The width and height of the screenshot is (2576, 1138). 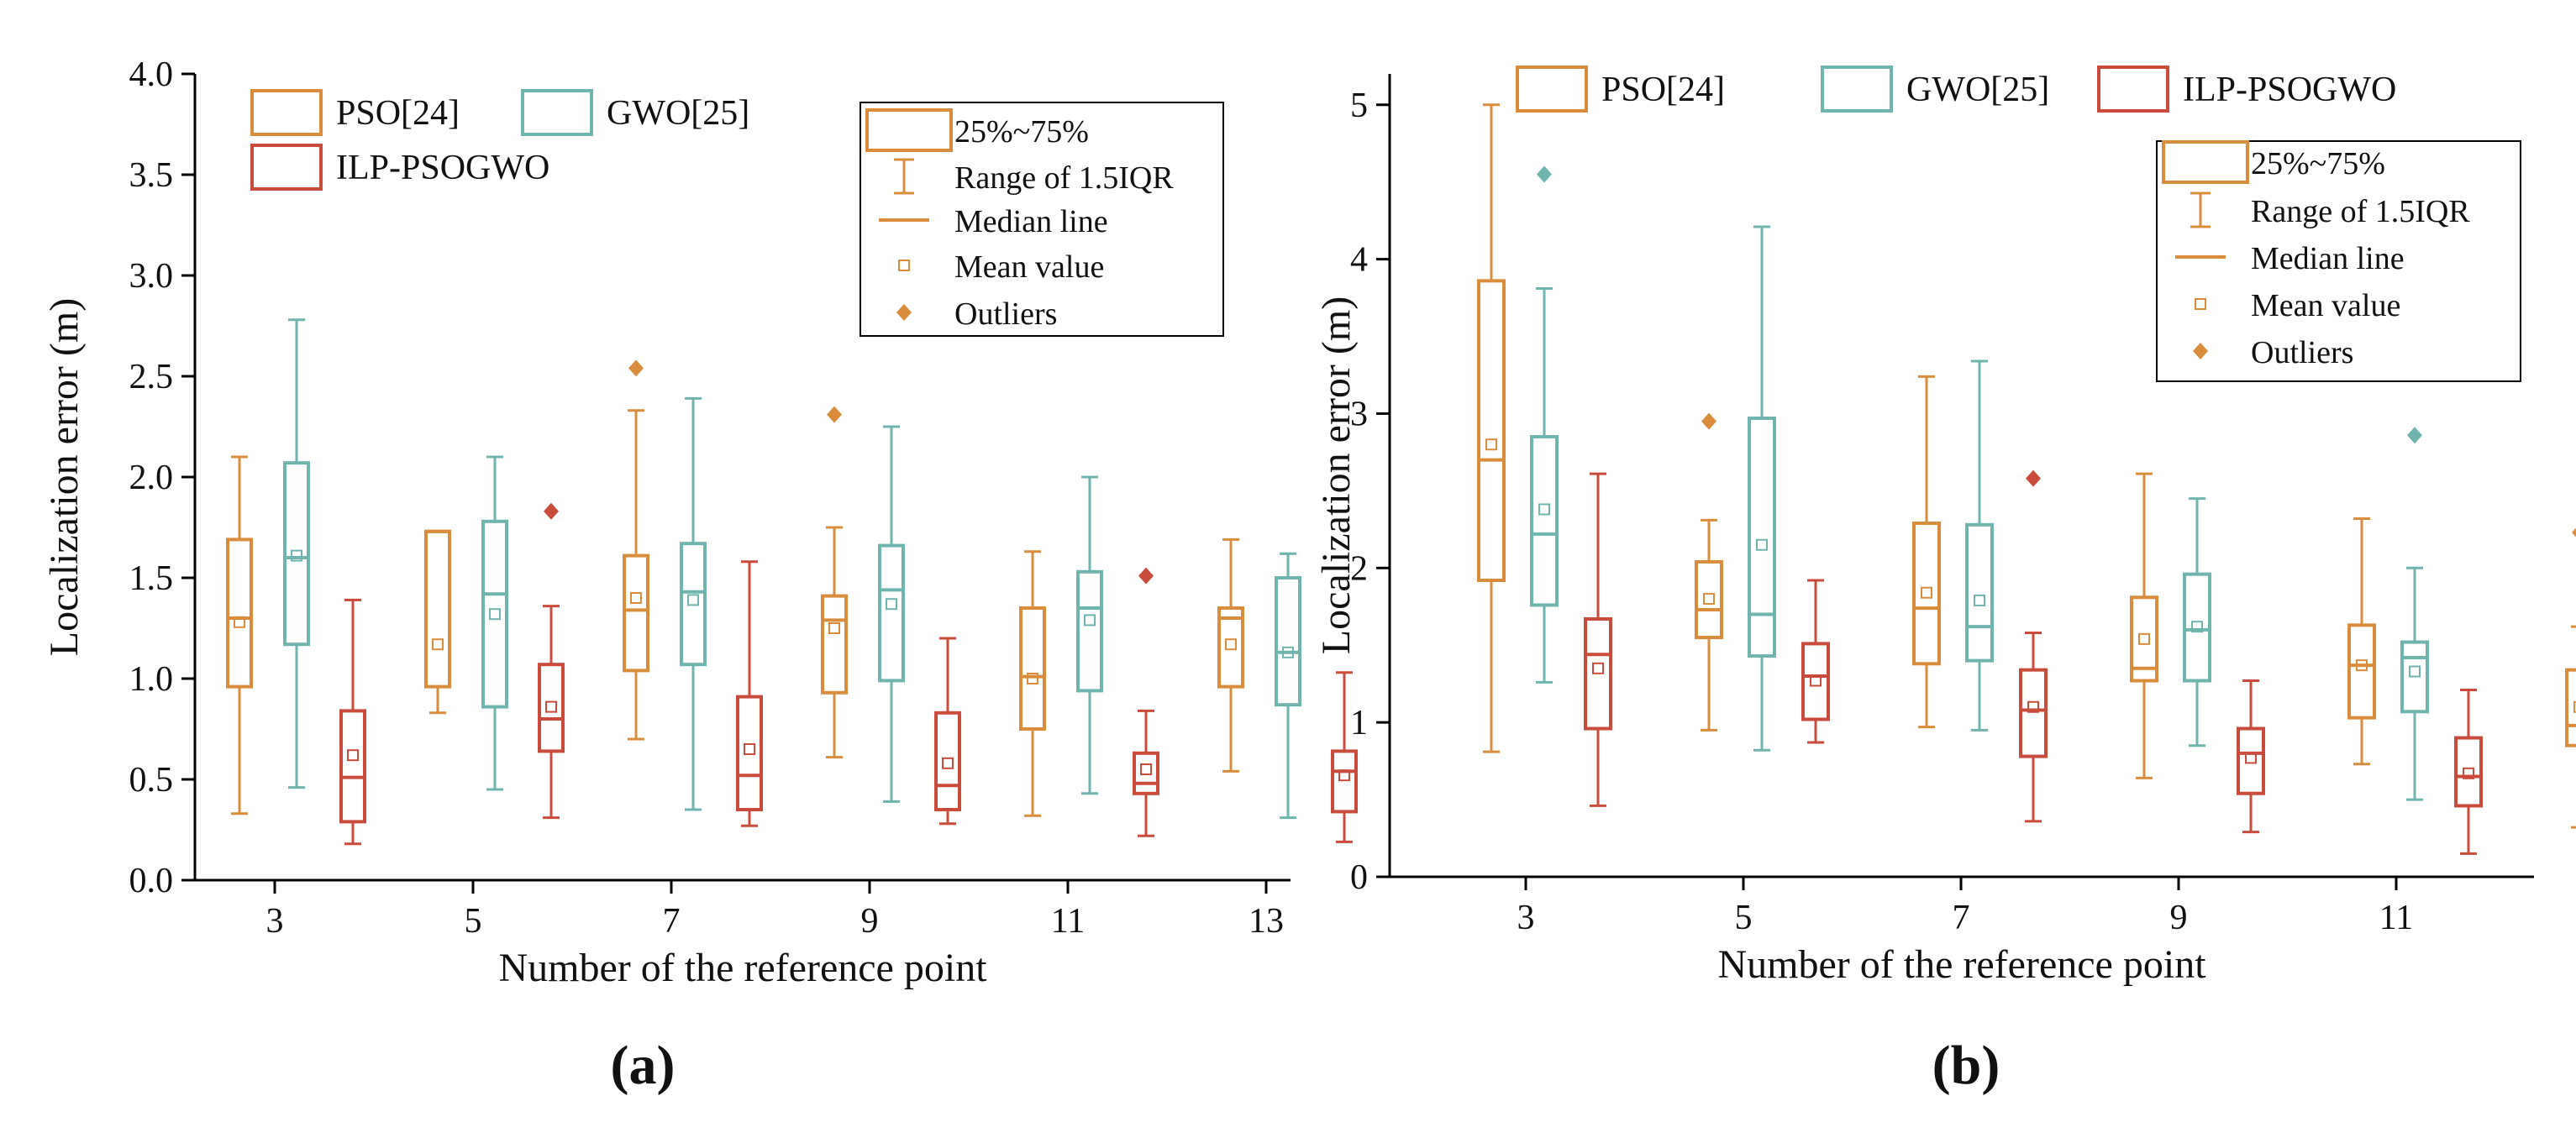 What do you see at coordinates (151, 478) in the screenshot?
I see `y-tick-label: 2.0` at bounding box center [151, 478].